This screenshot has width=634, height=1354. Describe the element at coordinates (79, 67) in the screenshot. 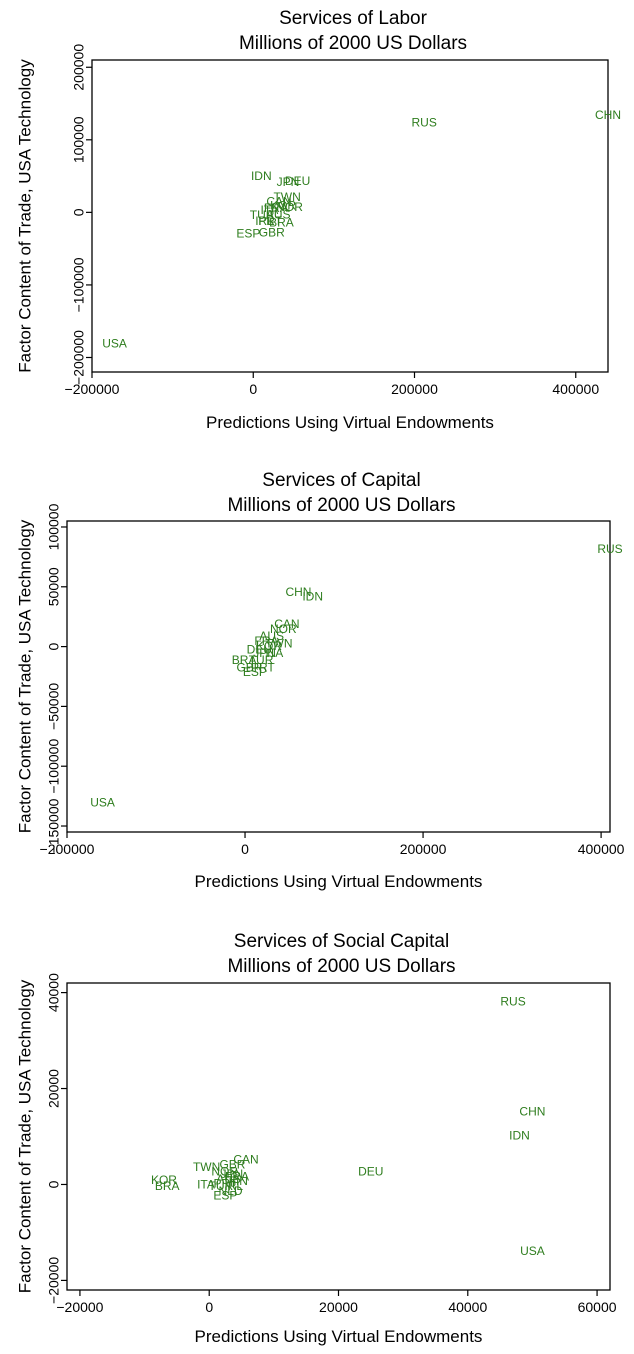

I see `y-tick-label: 200000` at that location.